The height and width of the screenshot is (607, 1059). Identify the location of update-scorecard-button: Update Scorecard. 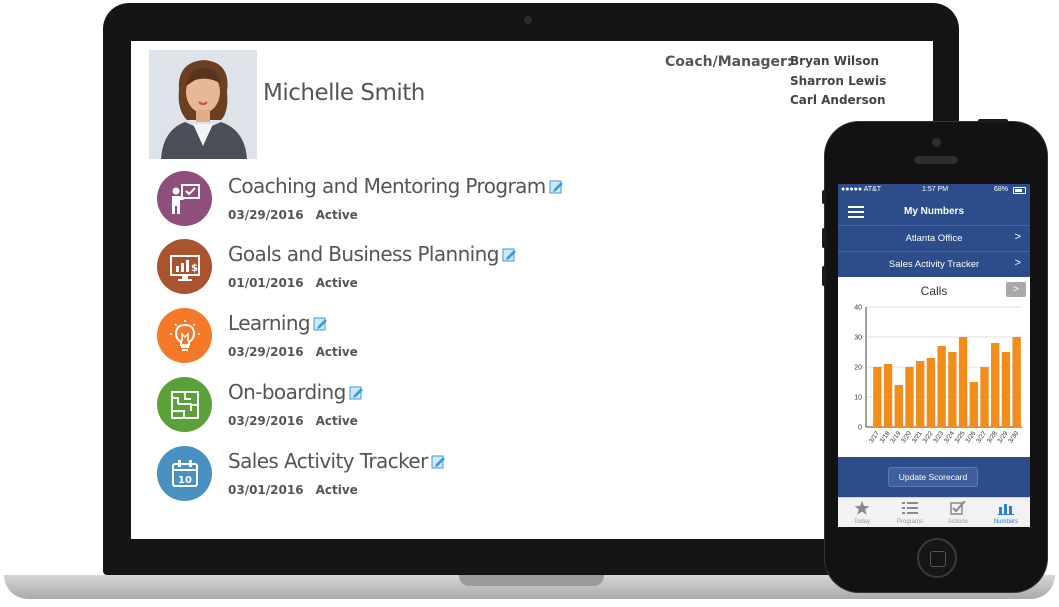
(933, 477).